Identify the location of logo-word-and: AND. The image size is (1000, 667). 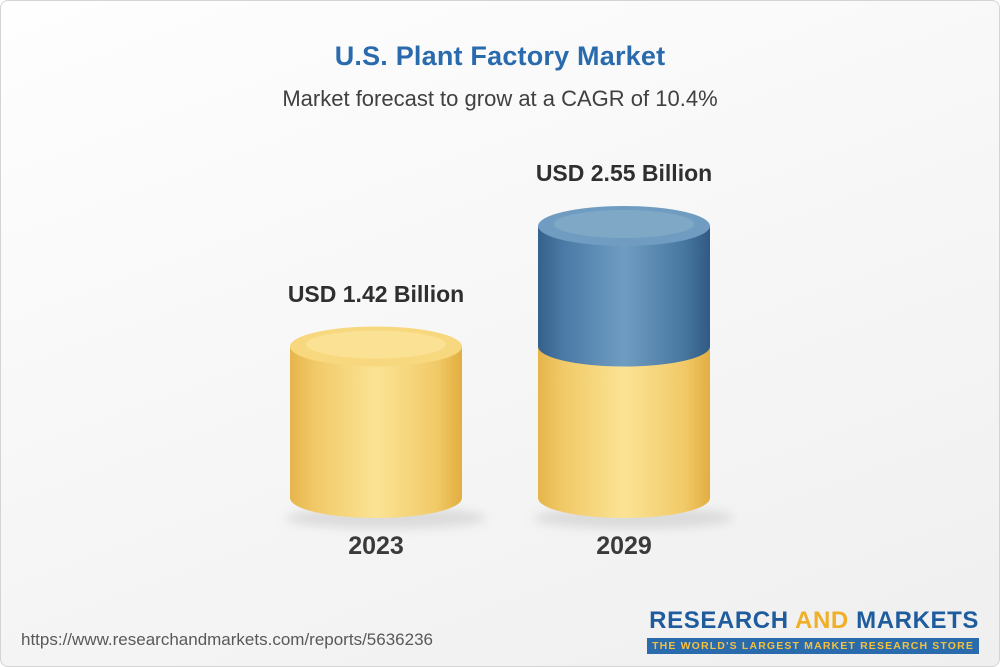
(822, 620).